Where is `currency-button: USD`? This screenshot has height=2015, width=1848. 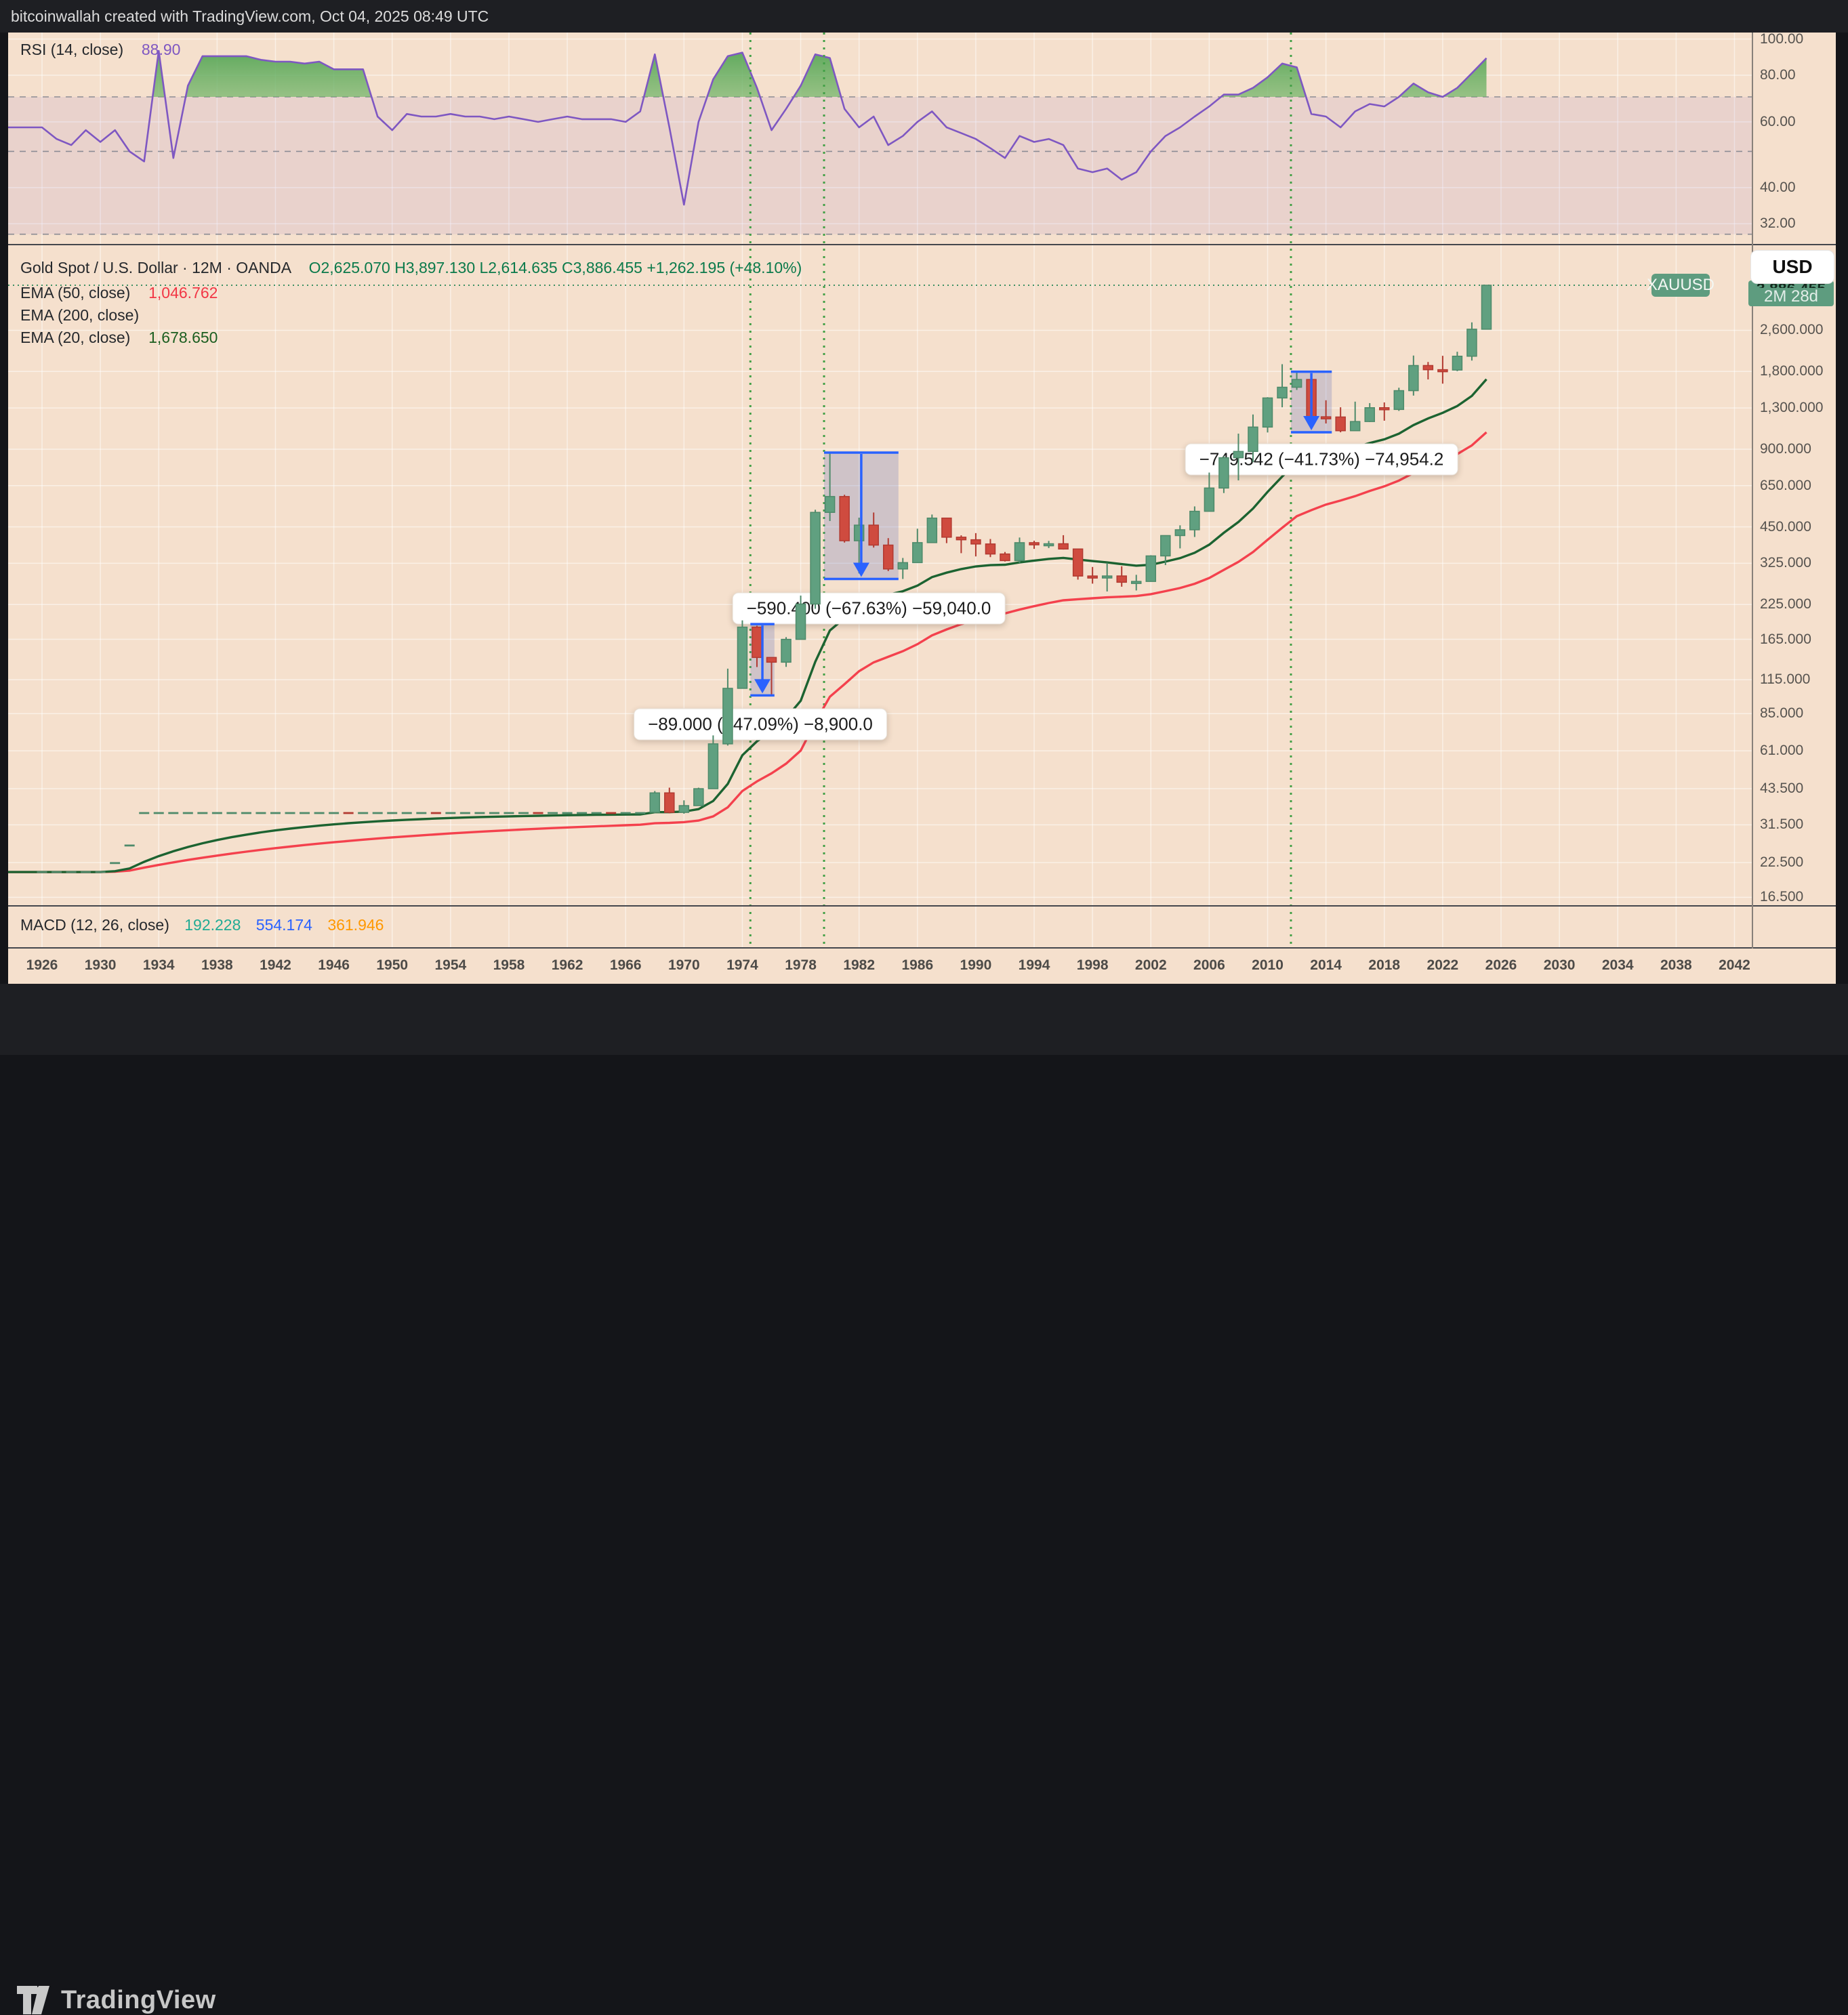 currency-button: USD is located at coordinates (1792, 267).